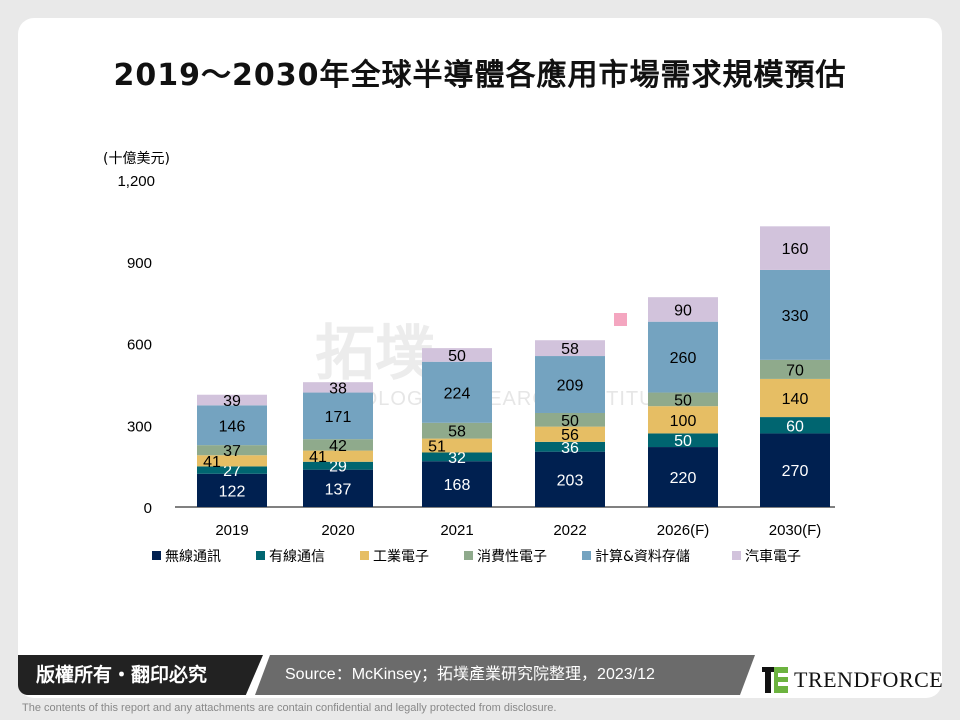  Describe the element at coordinates (457, 458) in the screenshot. I see `data-label: 32` at that location.